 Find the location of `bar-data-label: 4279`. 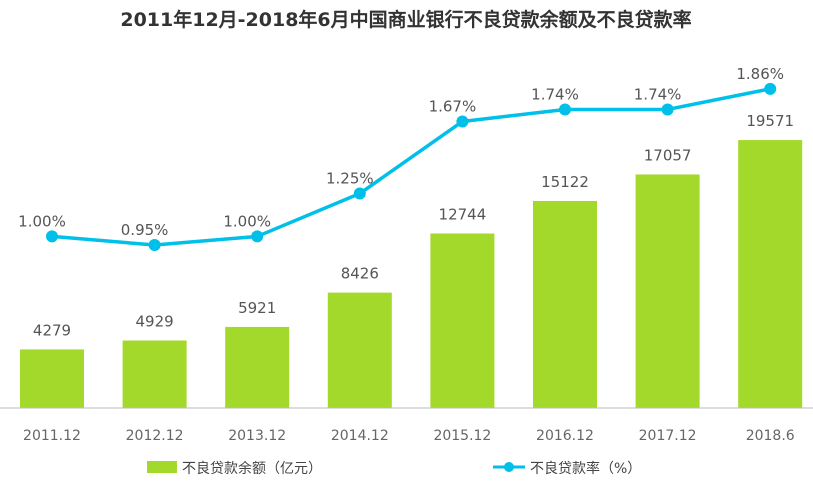

bar-data-label: 4279 is located at coordinates (52, 330).